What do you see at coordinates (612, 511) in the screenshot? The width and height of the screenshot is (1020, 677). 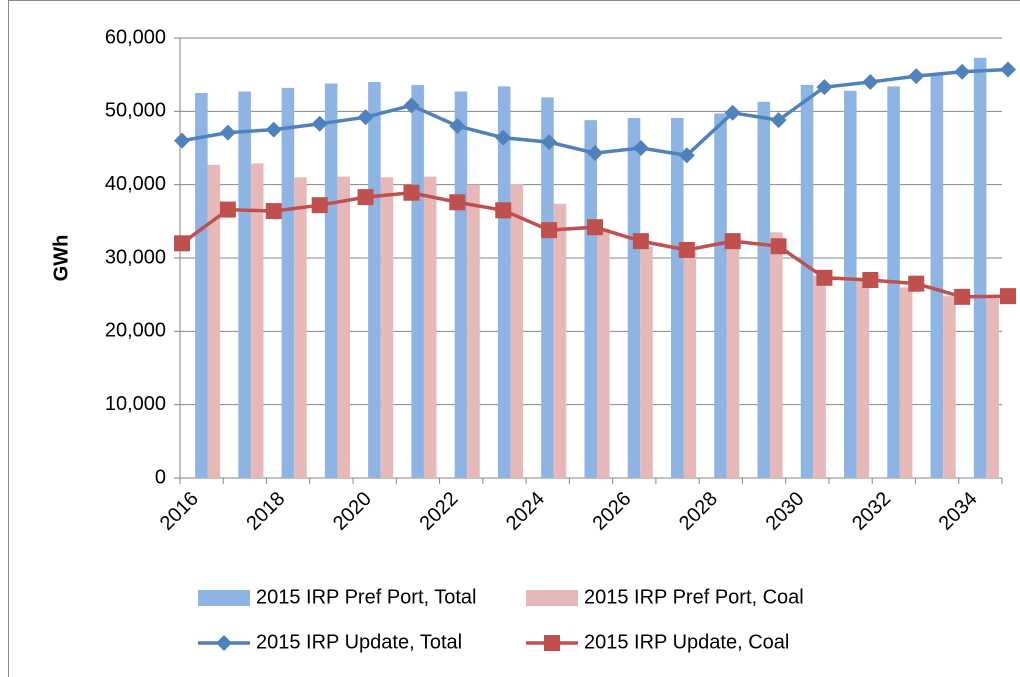 I see `x-tick-label: 2026` at bounding box center [612, 511].